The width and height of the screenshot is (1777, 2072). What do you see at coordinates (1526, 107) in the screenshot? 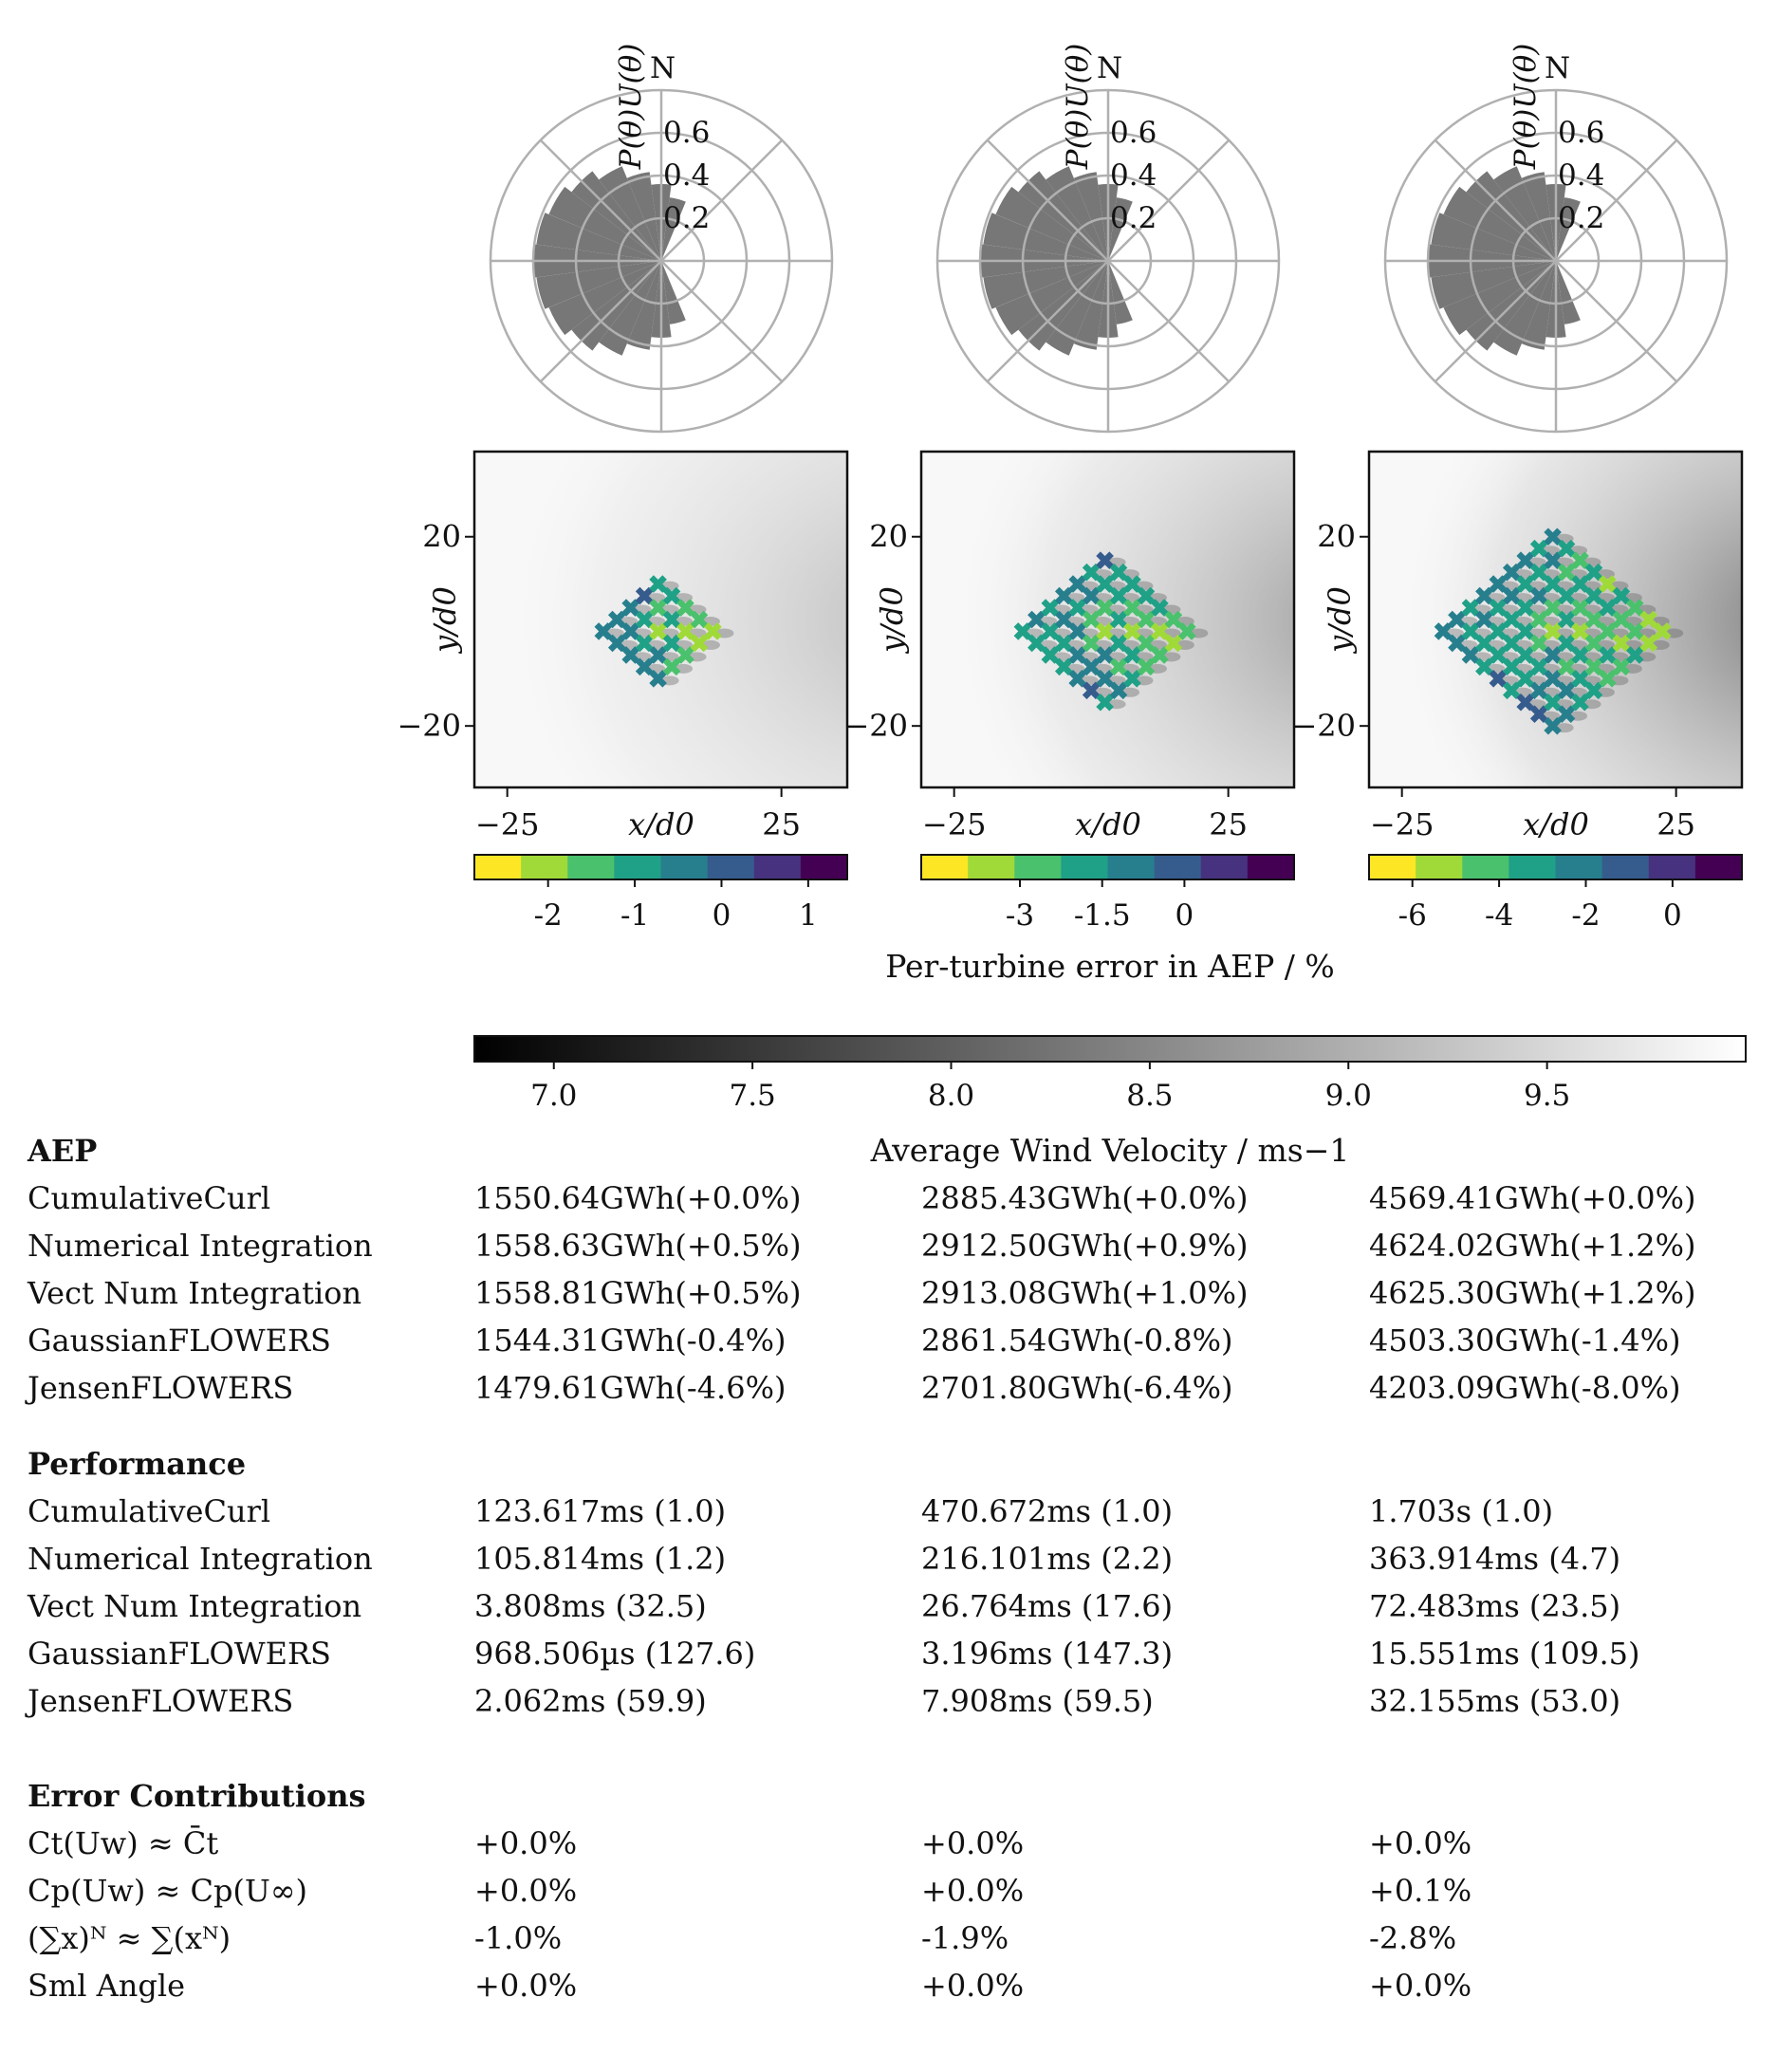
I see `wind-rose-radial-label: P(θ)U(θ)` at bounding box center [1526, 107].